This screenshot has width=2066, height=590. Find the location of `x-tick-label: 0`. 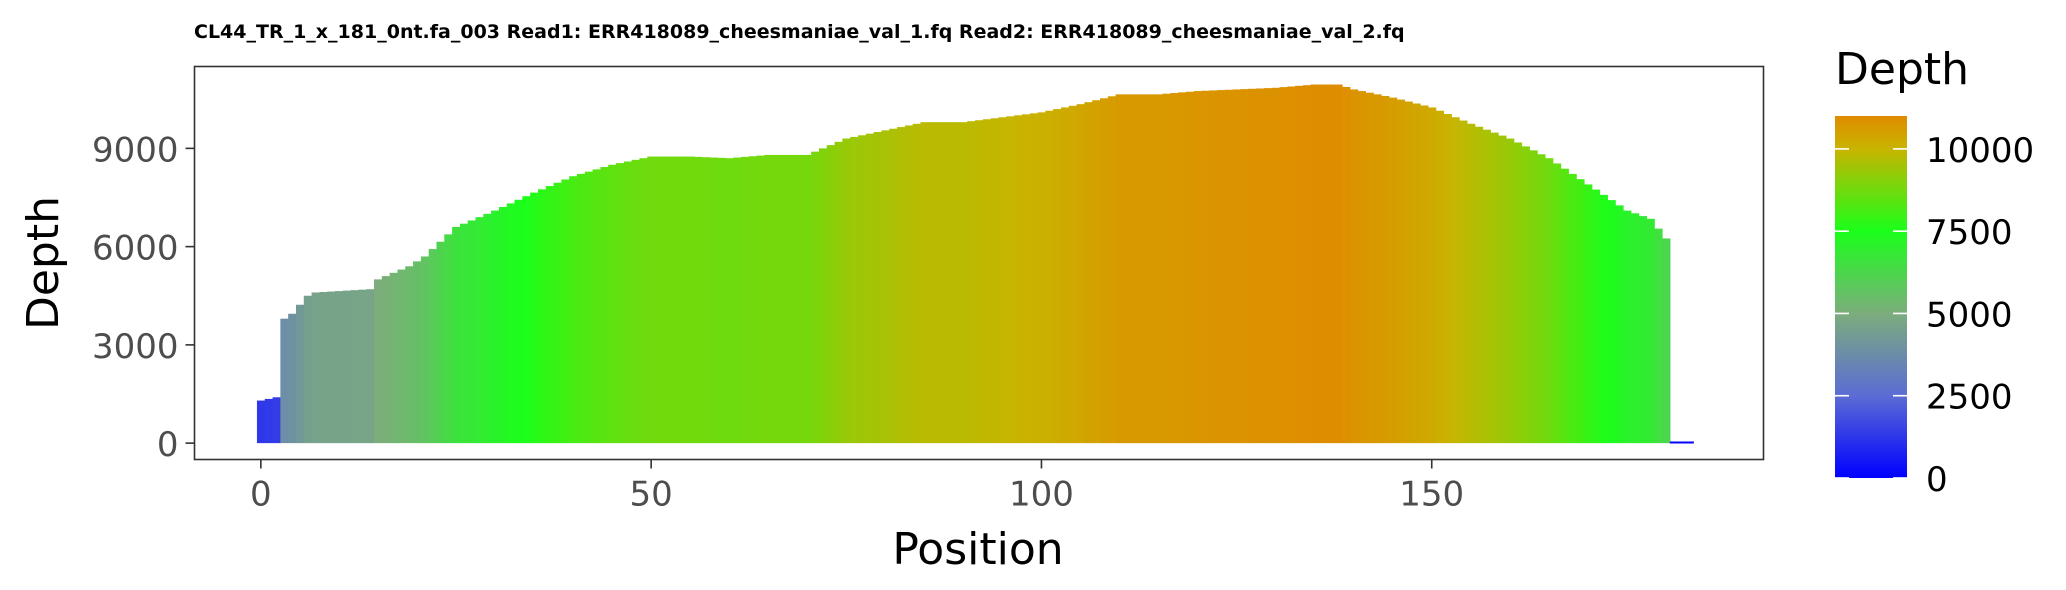

x-tick-label: 0 is located at coordinates (261, 495).